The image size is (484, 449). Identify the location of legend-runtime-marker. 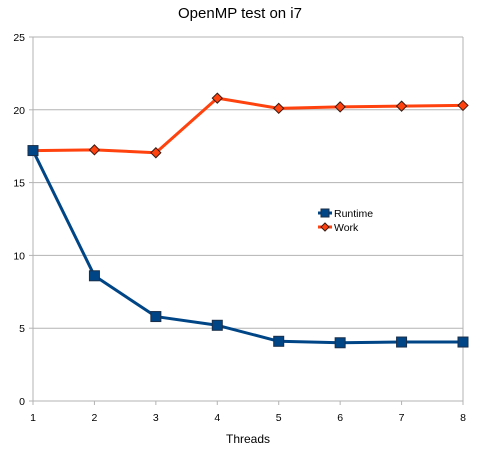
(325, 213).